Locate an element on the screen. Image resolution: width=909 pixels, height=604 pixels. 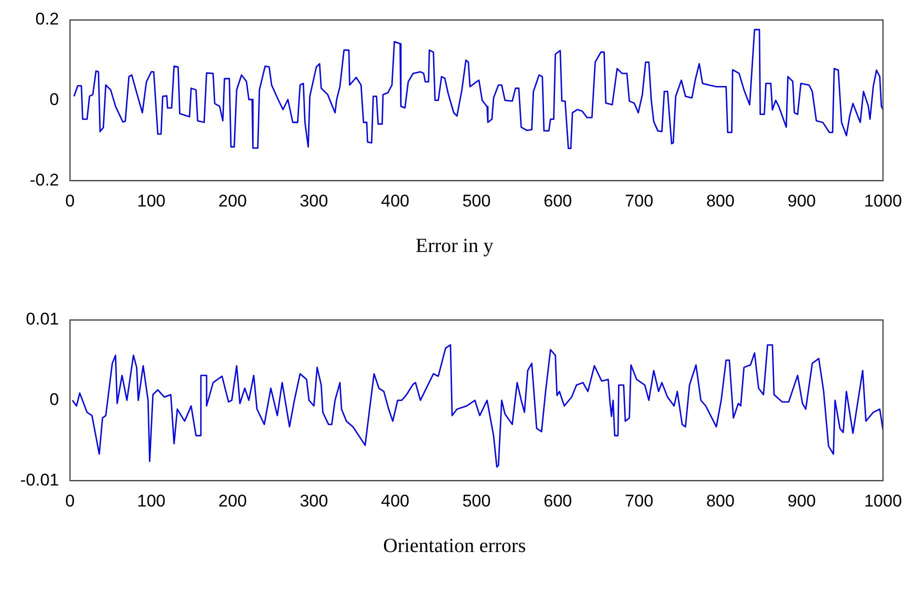
y-tick-label: -0.01 is located at coordinates (39, 480).